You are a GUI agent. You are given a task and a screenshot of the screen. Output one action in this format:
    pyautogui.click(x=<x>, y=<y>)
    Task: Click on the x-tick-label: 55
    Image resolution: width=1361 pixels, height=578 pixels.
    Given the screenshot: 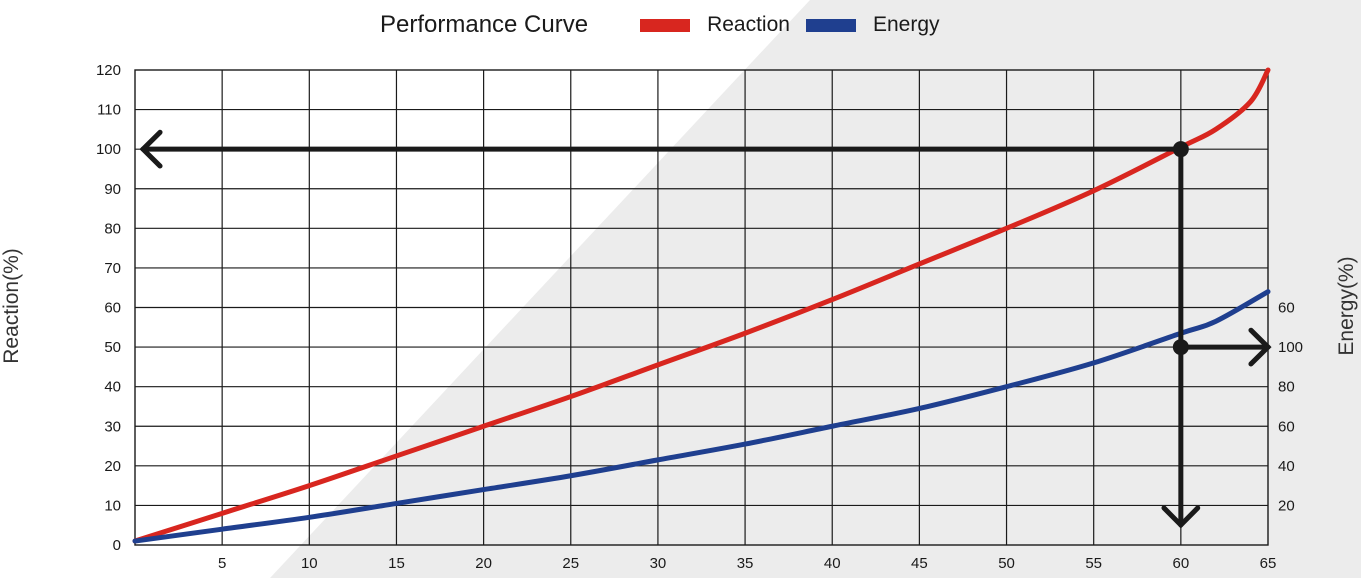 What is the action you would take?
    pyautogui.click(x=1093, y=563)
    